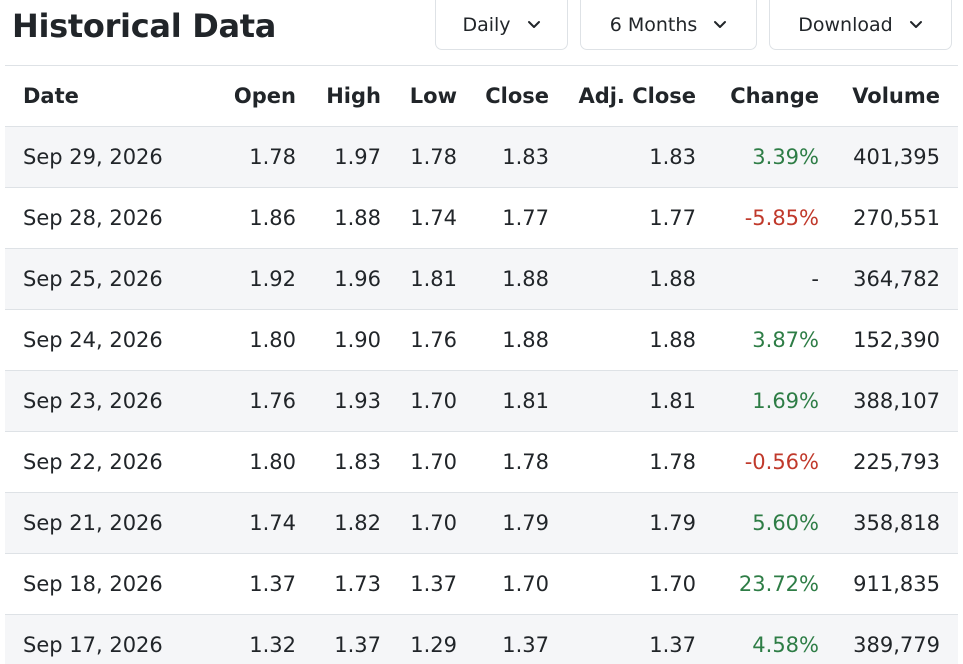 This screenshot has width=963, height=664. Describe the element at coordinates (94, 639) in the screenshot. I see `cell-date: Sep 17, 2026` at that location.